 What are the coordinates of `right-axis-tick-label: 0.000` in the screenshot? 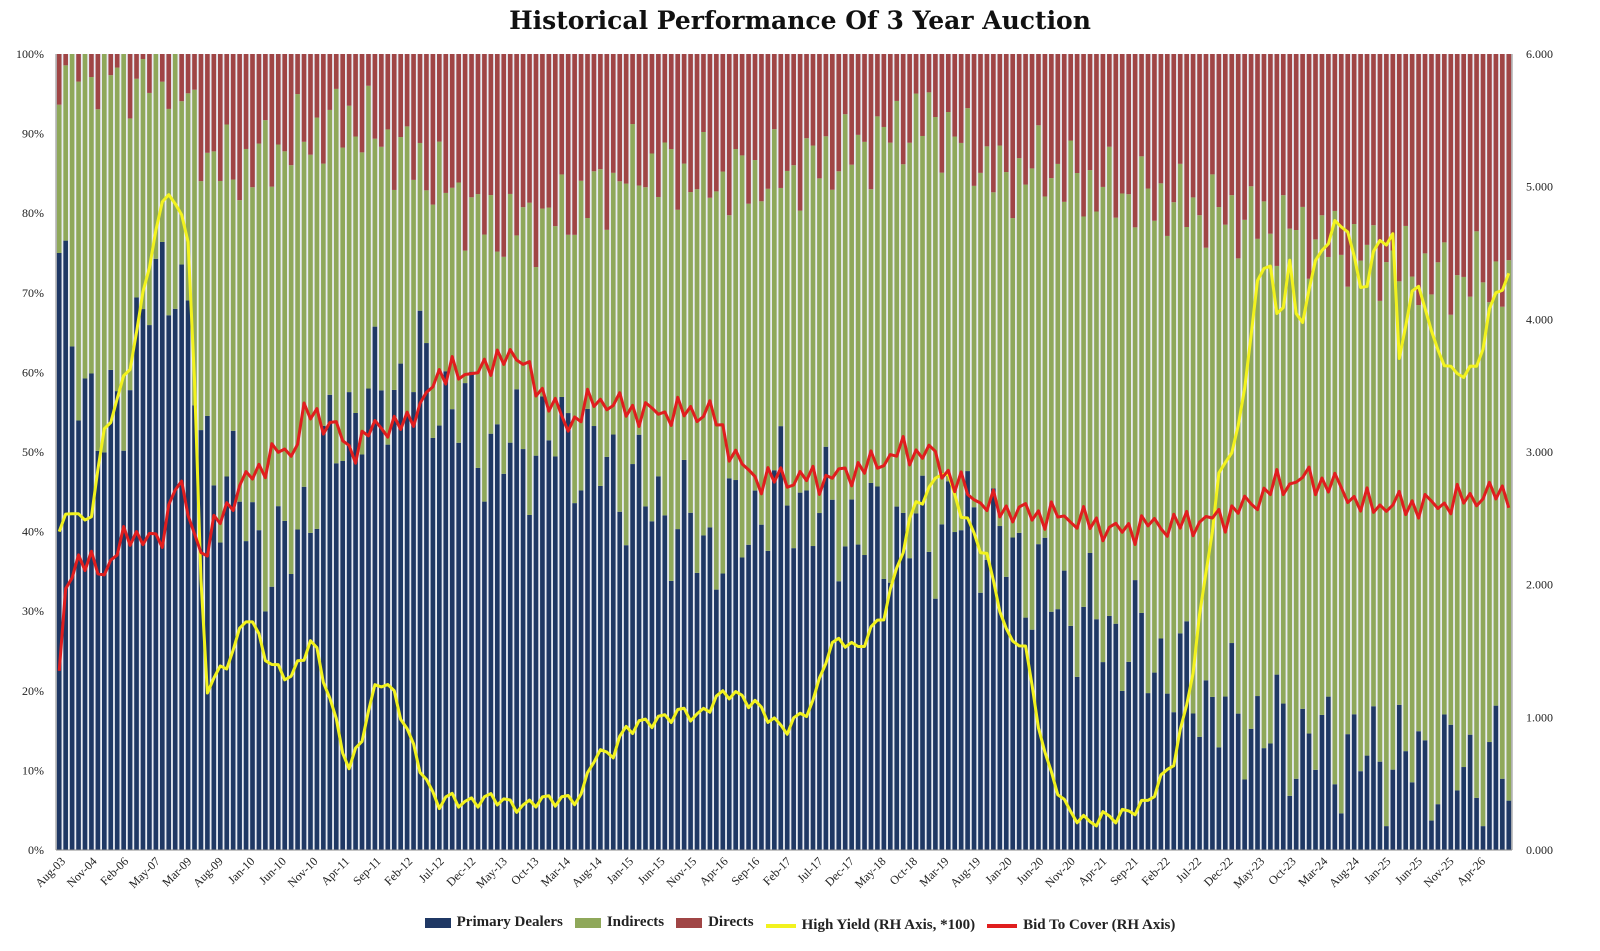 It's located at (1539, 850).